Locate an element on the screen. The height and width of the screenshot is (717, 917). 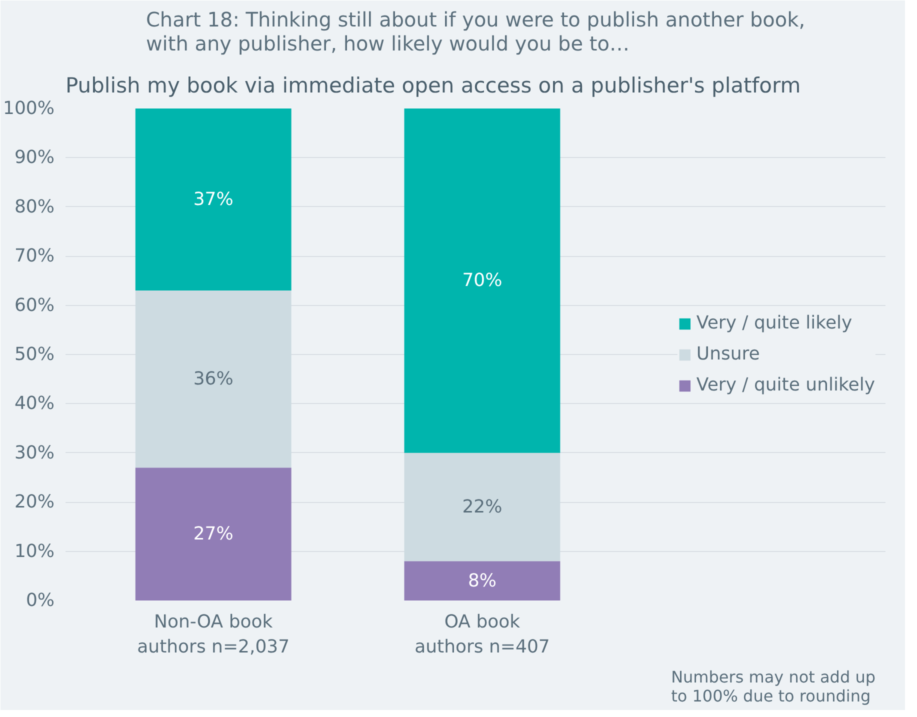
y-tick-label: 30% is located at coordinates (34, 453).